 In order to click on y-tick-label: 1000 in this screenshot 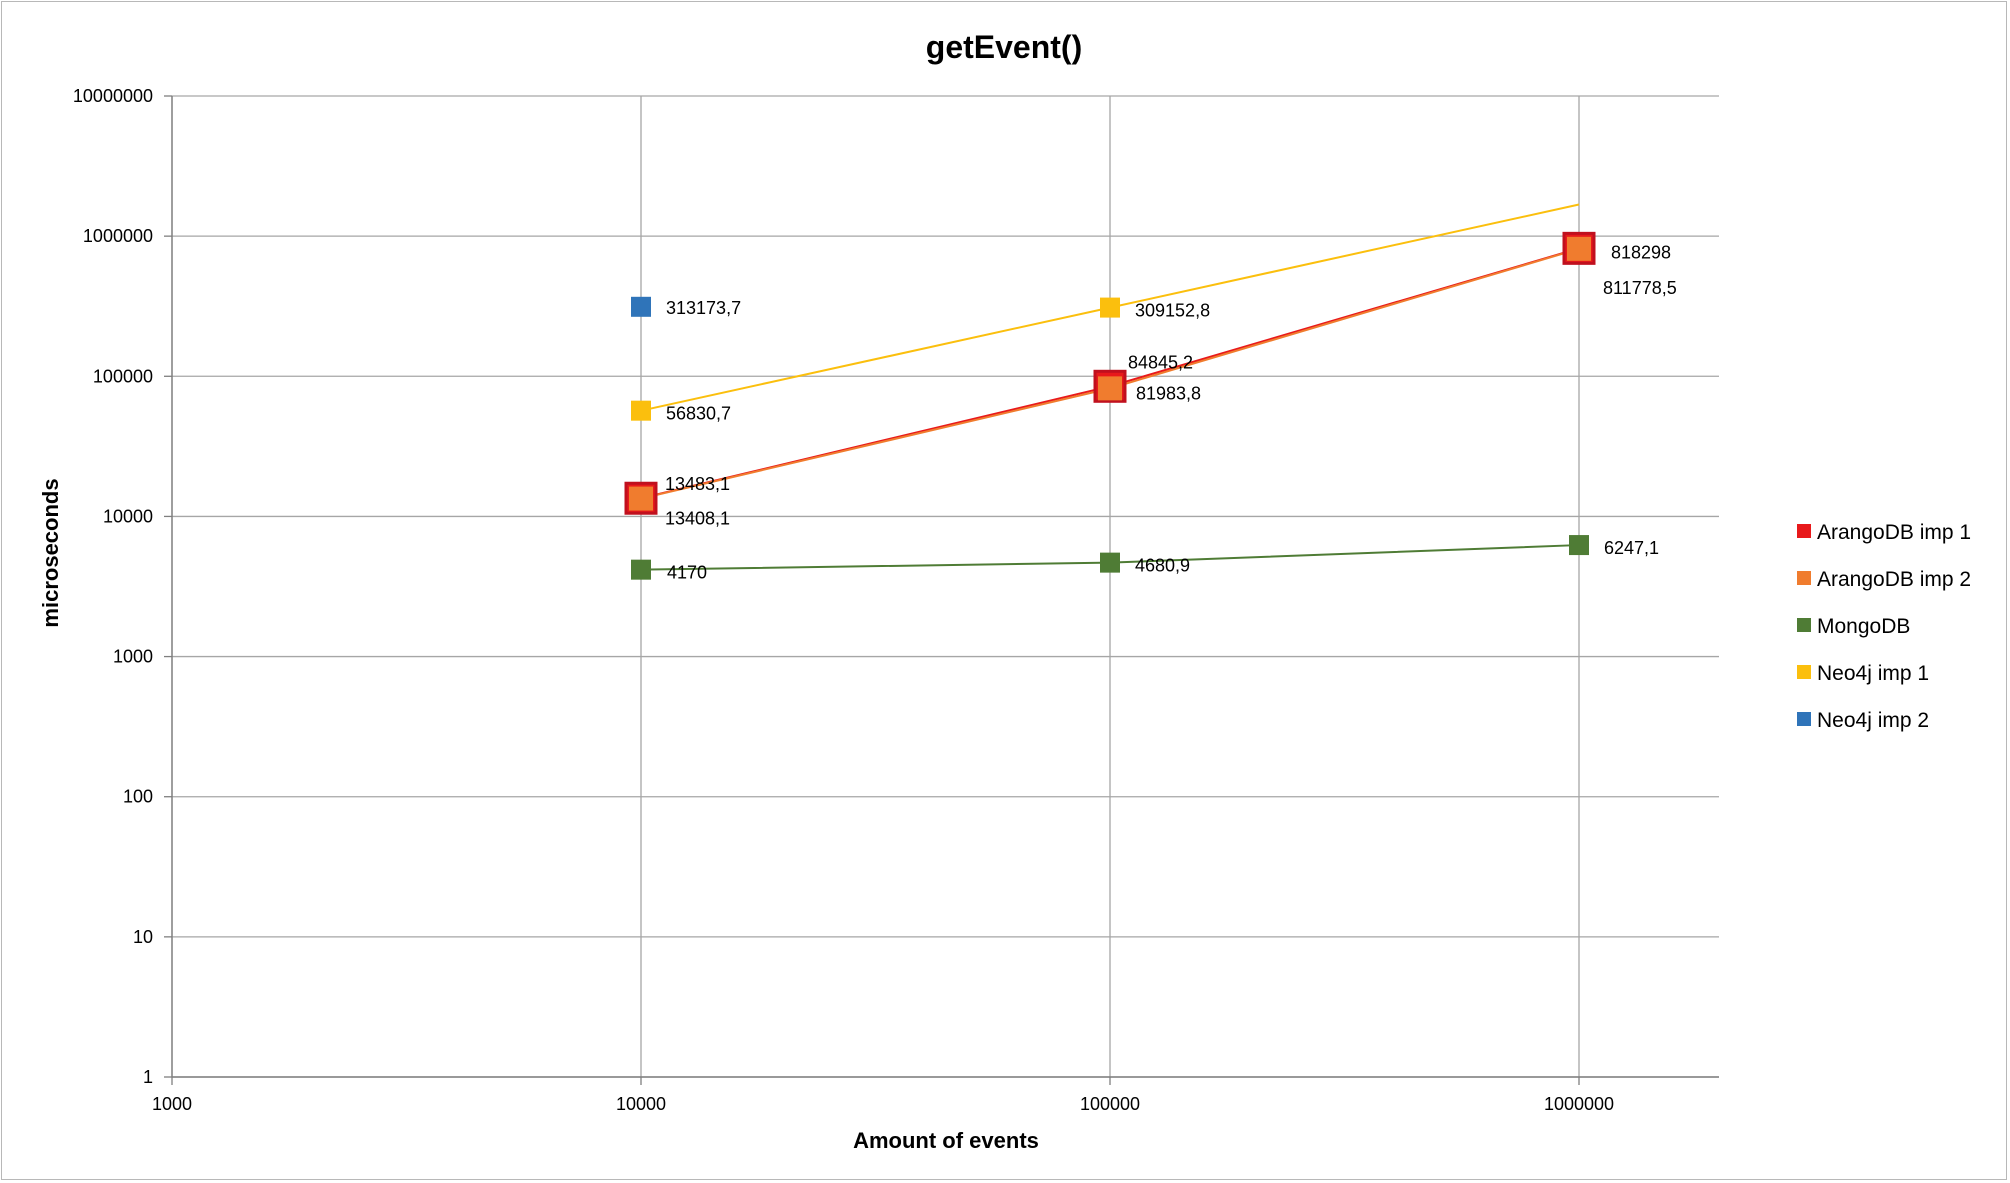, I will do `click(133, 657)`.